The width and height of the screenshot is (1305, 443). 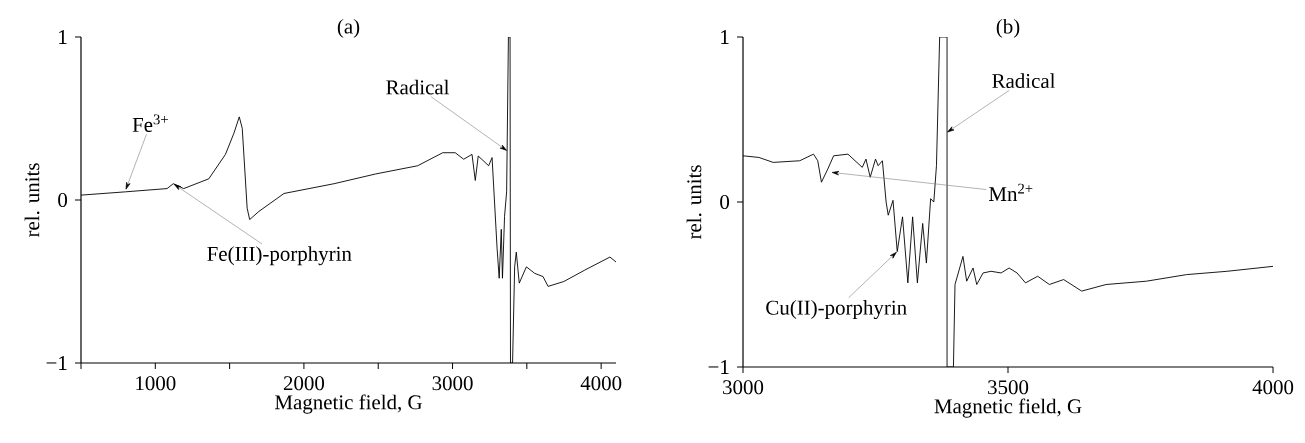 What do you see at coordinates (150, 123) in the screenshot?
I see `annotation: Fe$^{3+}$` at bounding box center [150, 123].